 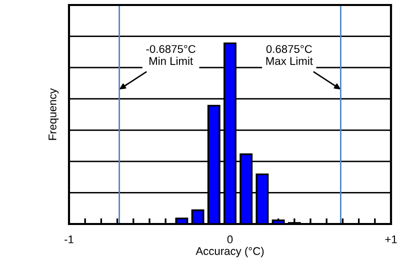 What do you see at coordinates (69, 240) in the screenshot?
I see `x-tick-label: -1` at bounding box center [69, 240].